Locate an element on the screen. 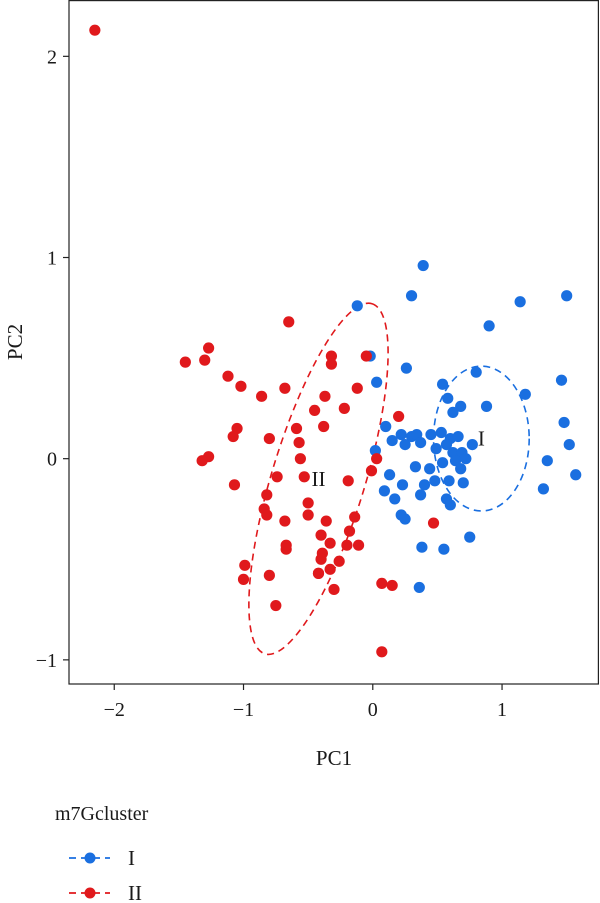  cluster-ellipse-II is located at coordinates (318, 479).